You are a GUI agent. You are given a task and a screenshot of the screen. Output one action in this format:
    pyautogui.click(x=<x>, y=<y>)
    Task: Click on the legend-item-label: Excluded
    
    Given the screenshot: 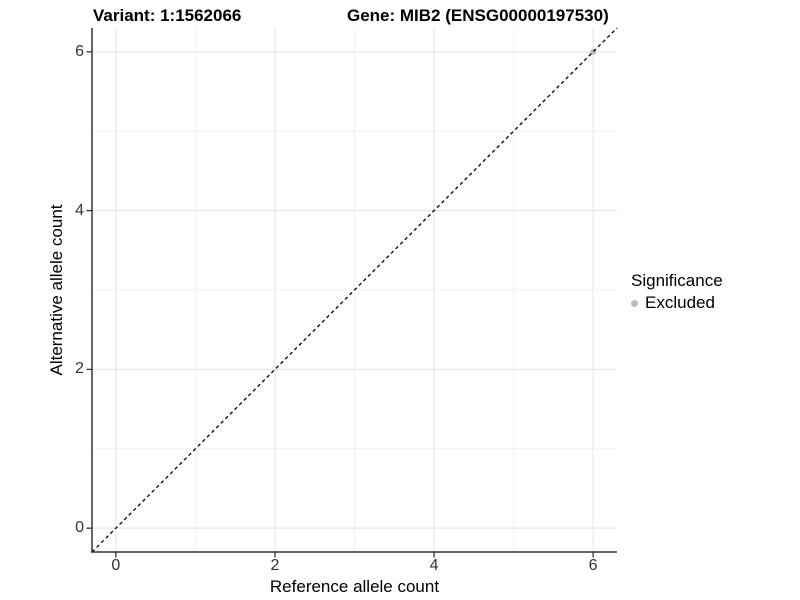 What is the action you would take?
    pyautogui.click(x=680, y=302)
    